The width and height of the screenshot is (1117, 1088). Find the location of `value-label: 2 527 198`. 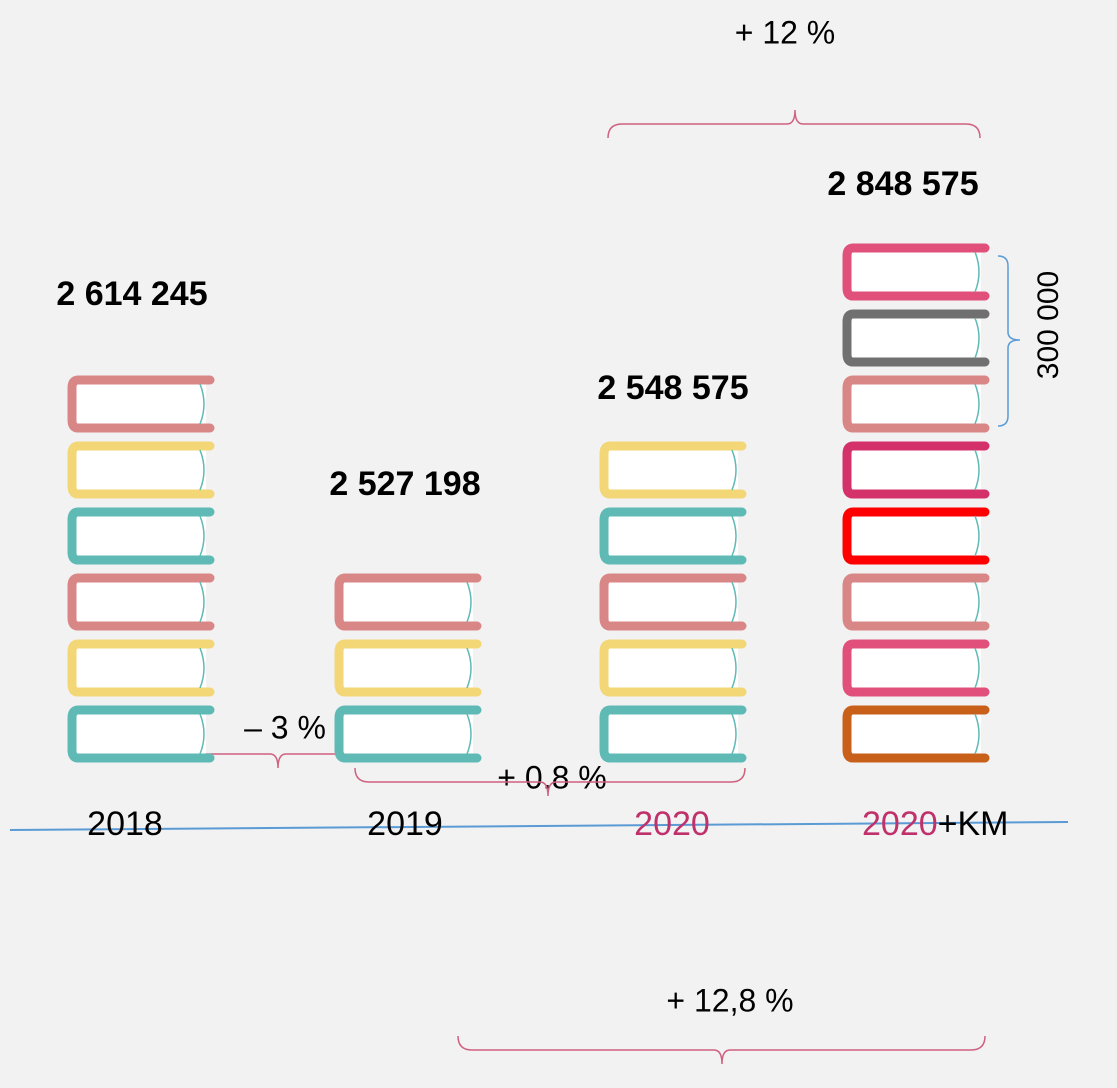

value-label: 2 527 198 is located at coordinates (404, 484).